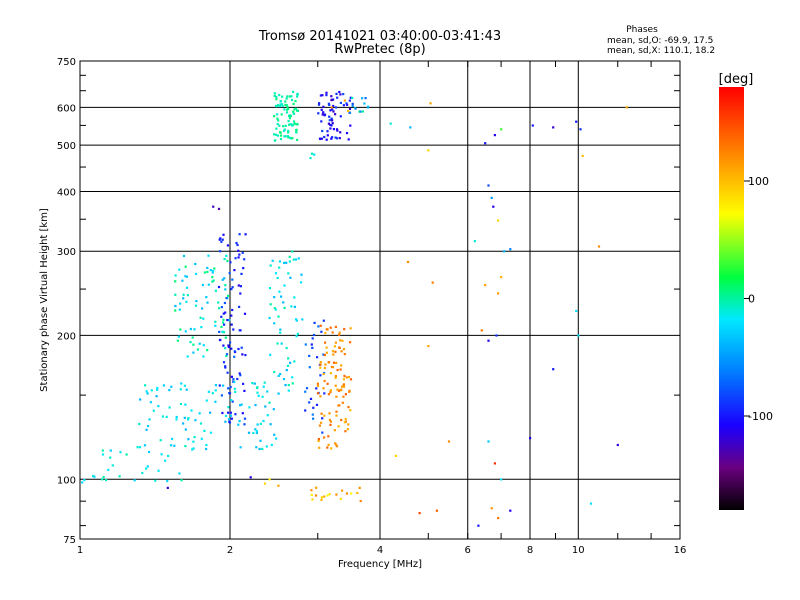 This screenshot has height=600, width=800. What do you see at coordinates (731, 298) in the screenshot?
I see `colorbar-gradient` at bounding box center [731, 298].